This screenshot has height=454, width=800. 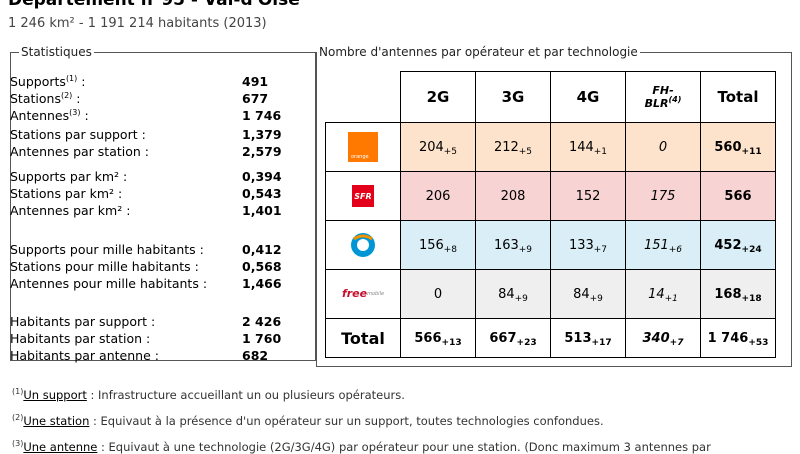 What do you see at coordinates (150, 177) in the screenshot?
I see `stat-row: Supports par km² : 0,394` at bounding box center [150, 177].